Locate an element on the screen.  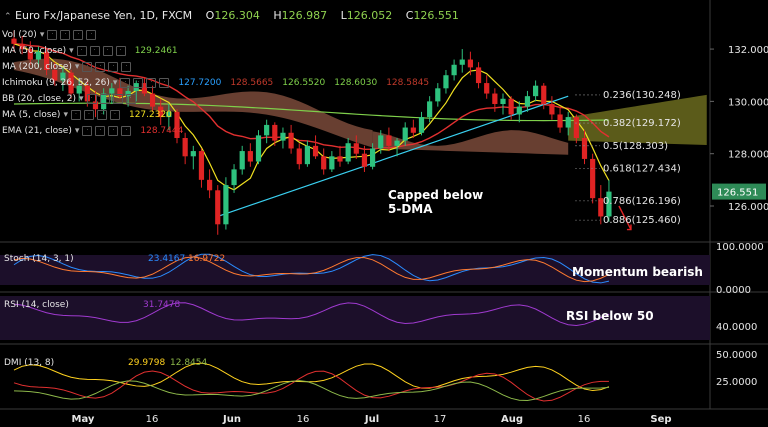
indicator-row: BB (20, close, 2) ▾ · · · · is located at coordinates (69, 99).